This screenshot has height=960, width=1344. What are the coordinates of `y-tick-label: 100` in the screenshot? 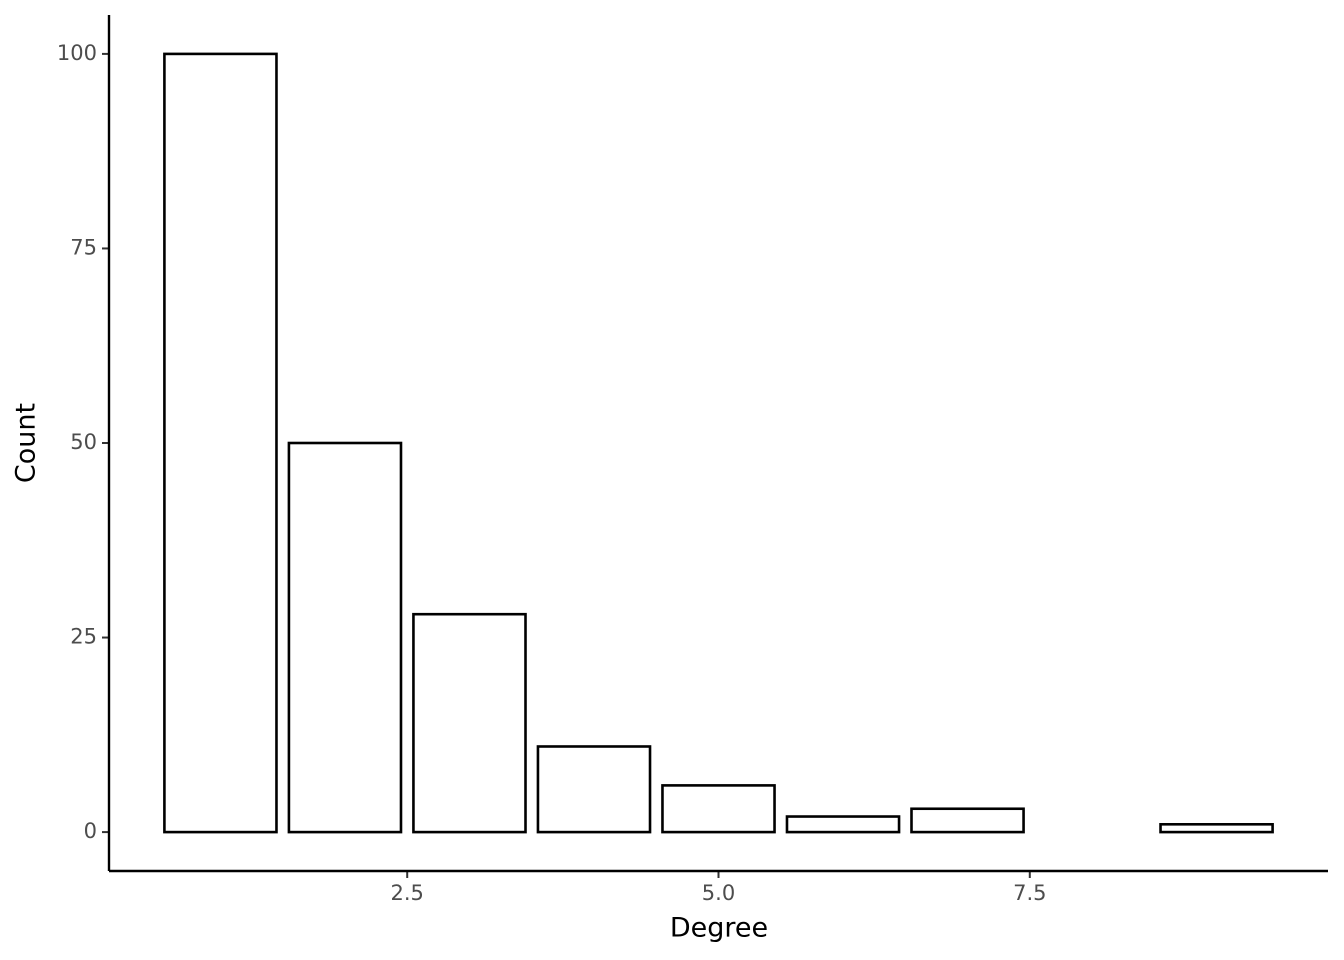 It's located at (77, 53).